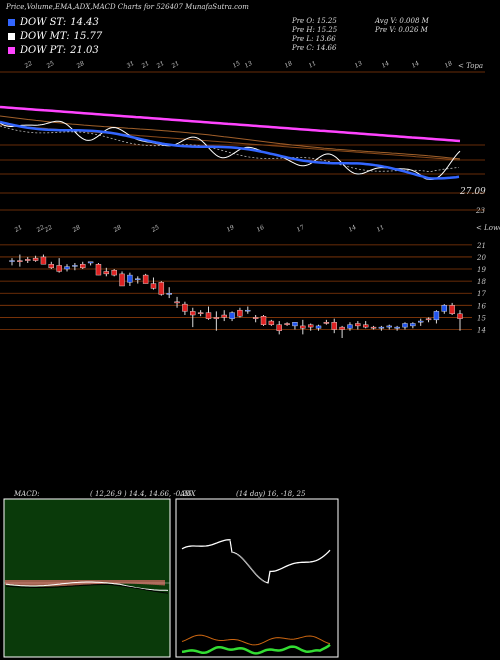  What do you see at coordinates (59, 50) in the screenshot?
I see `dow-pt-text: DOW PT: 21.03` at bounding box center [59, 50].